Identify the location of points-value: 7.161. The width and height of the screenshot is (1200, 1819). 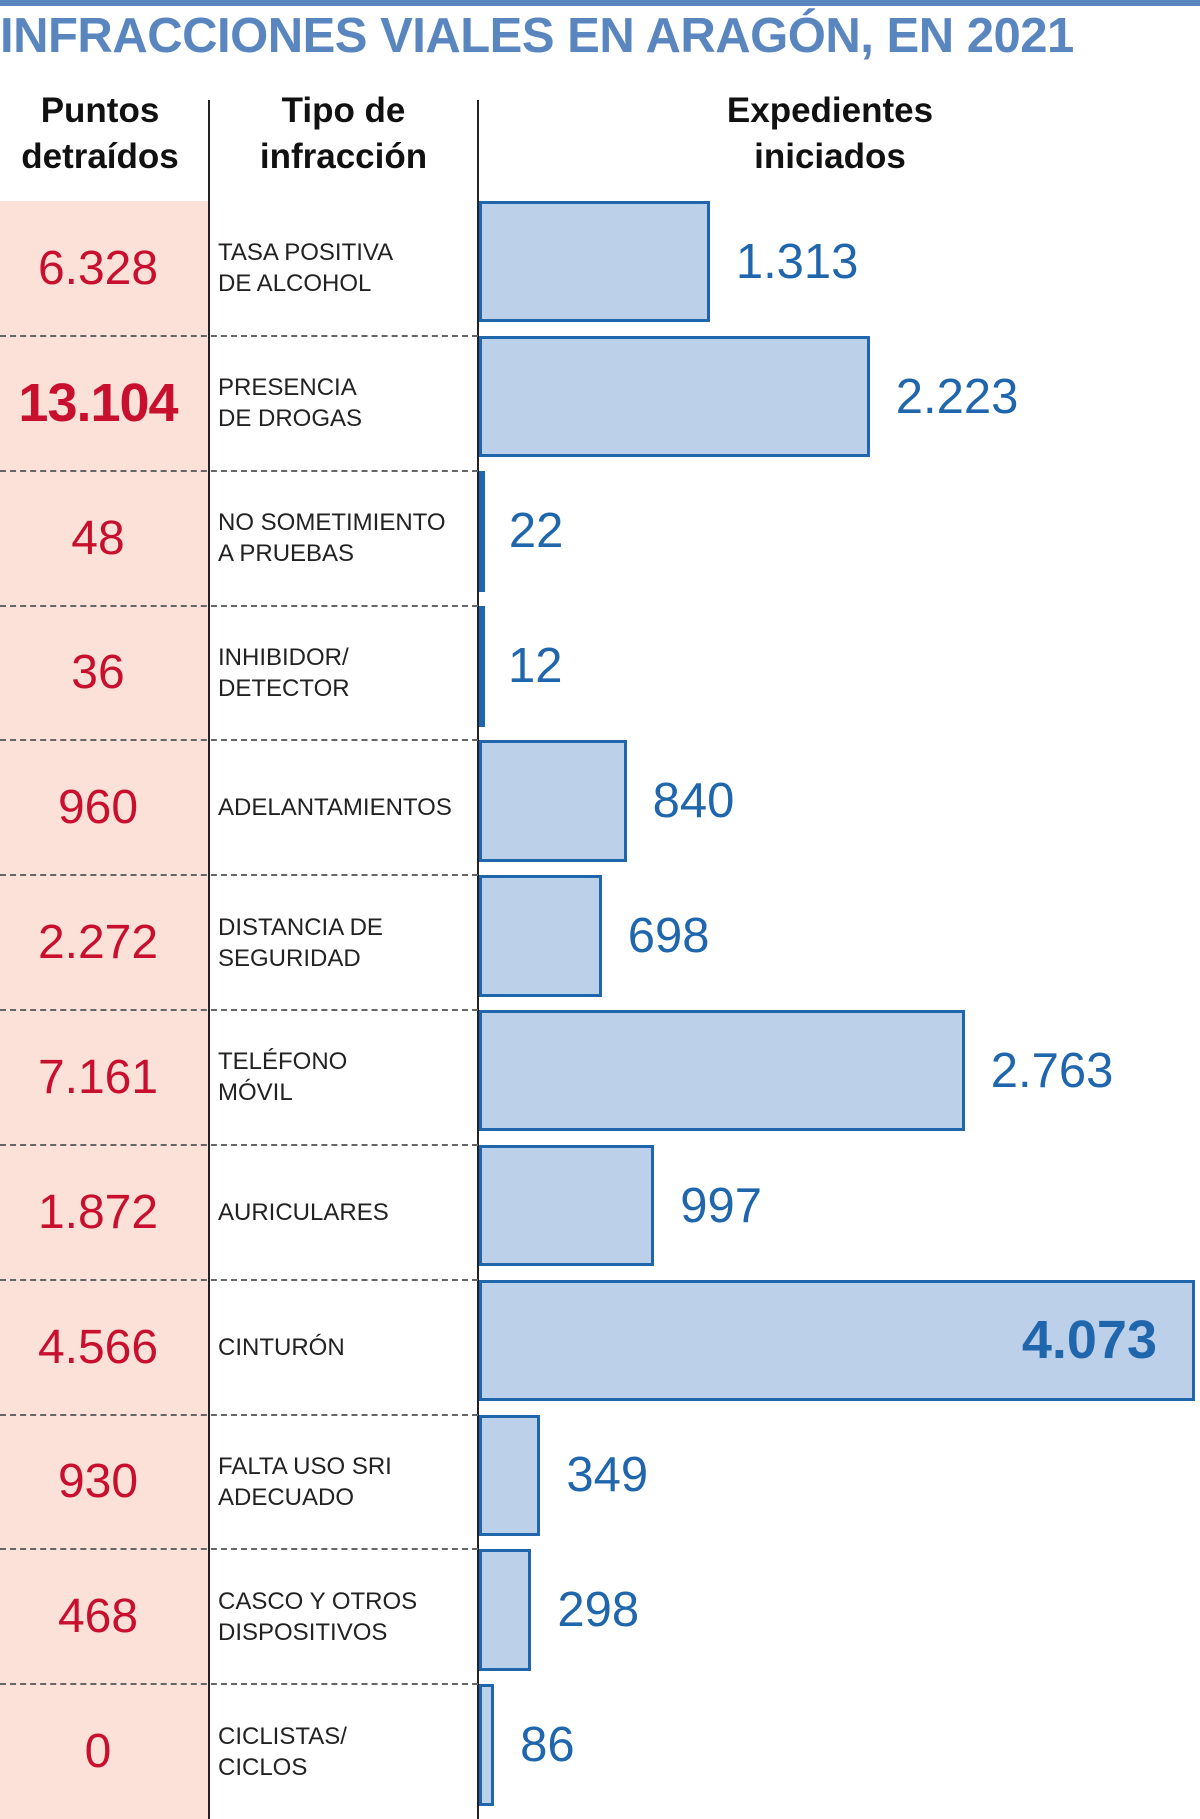
(98, 1077).